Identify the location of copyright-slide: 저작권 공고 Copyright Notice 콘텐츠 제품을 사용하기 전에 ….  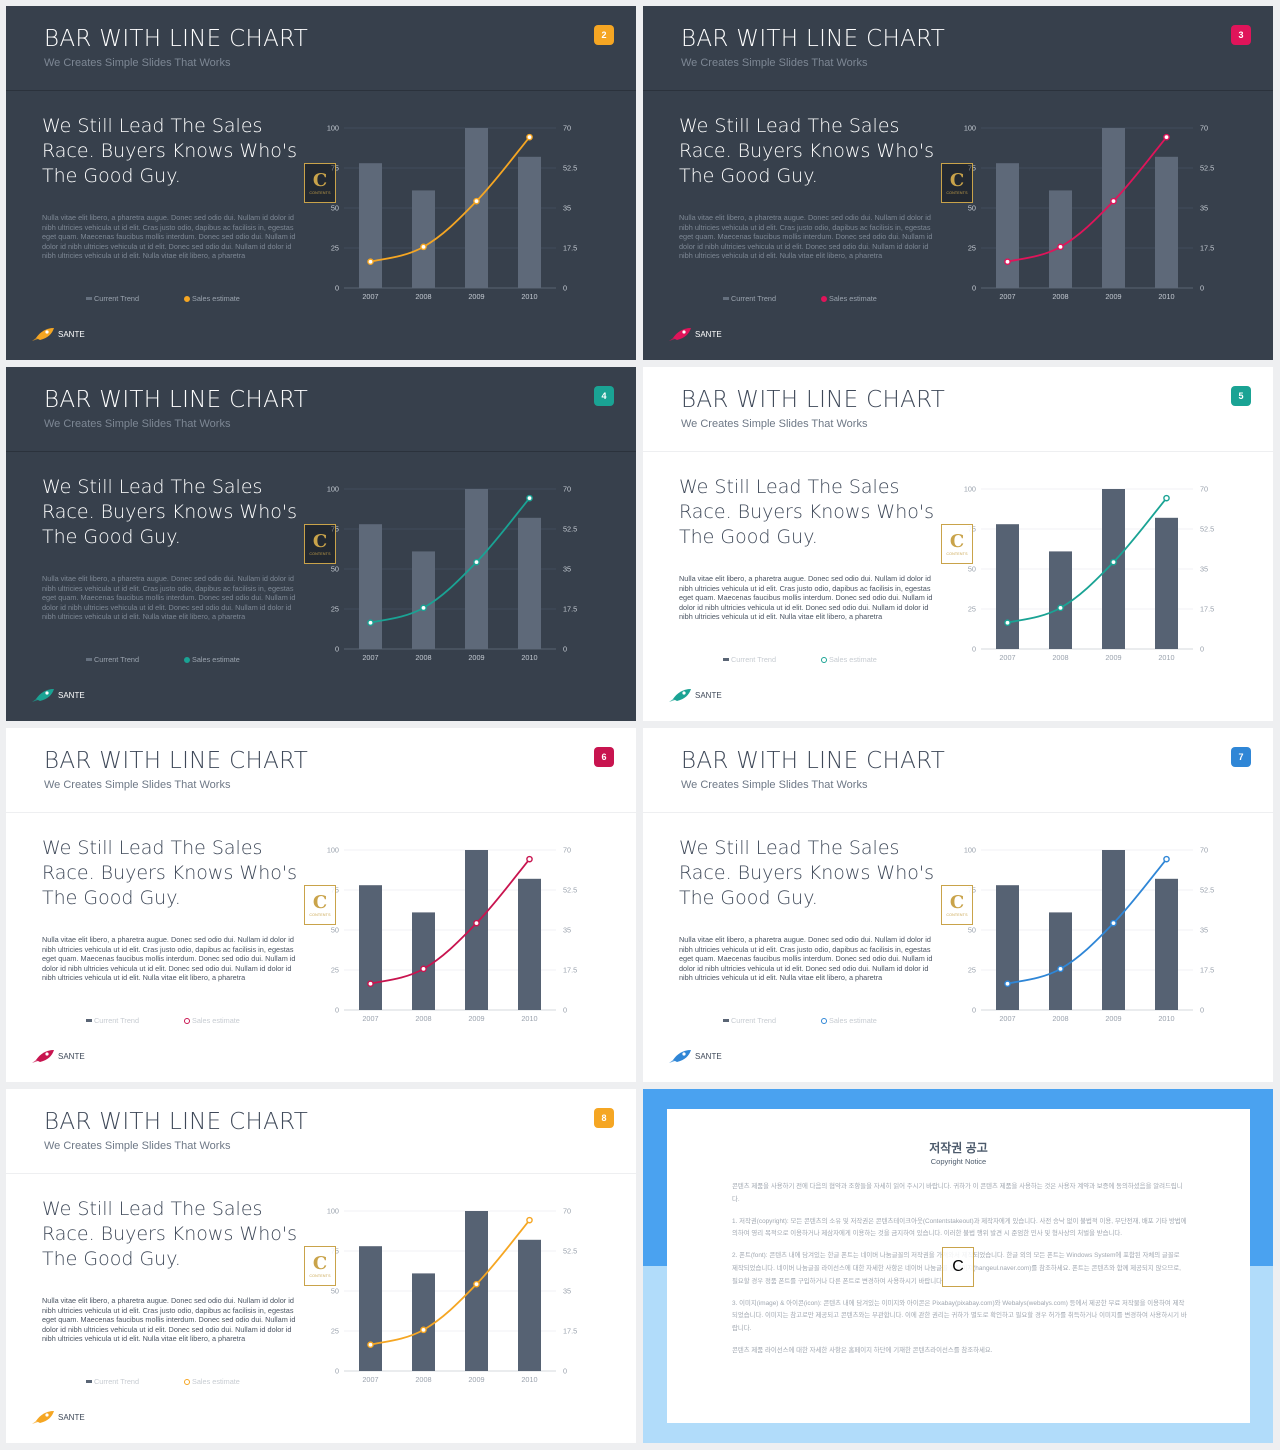
(958, 1266).